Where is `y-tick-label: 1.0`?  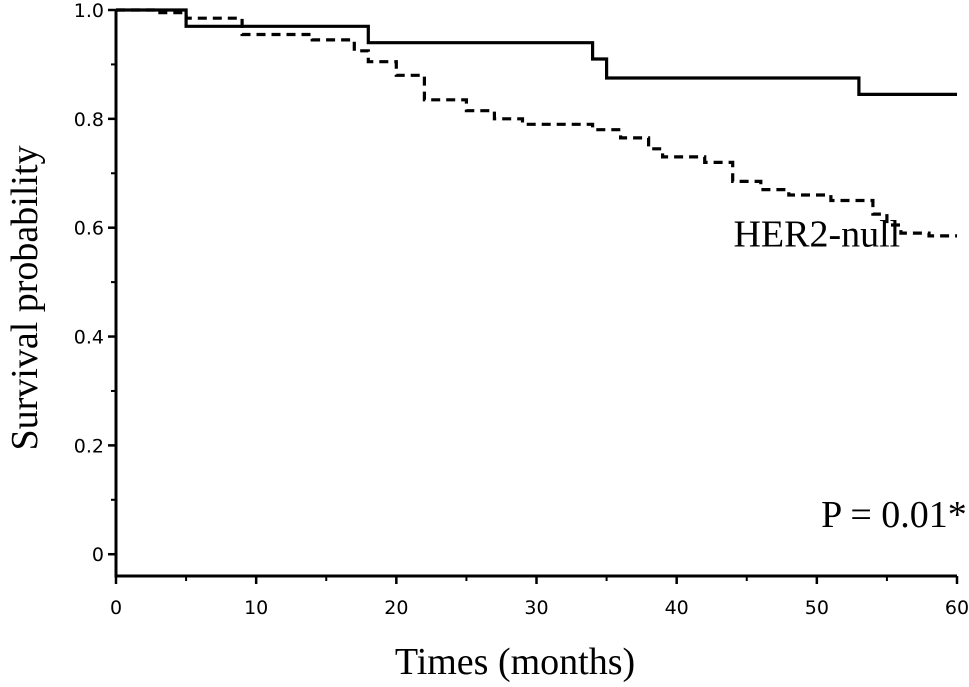 y-tick-label: 1.0 is located at coordinates (89, 11).